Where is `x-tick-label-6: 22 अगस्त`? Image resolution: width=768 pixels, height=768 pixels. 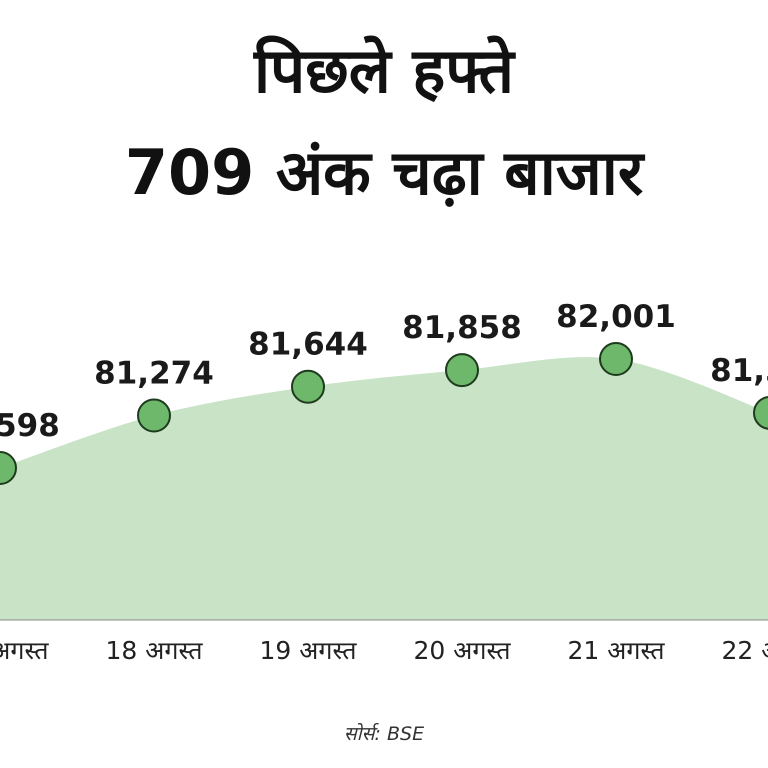 x-tick-label-6: 22 अगस्त is located at coordinates (745, 650).